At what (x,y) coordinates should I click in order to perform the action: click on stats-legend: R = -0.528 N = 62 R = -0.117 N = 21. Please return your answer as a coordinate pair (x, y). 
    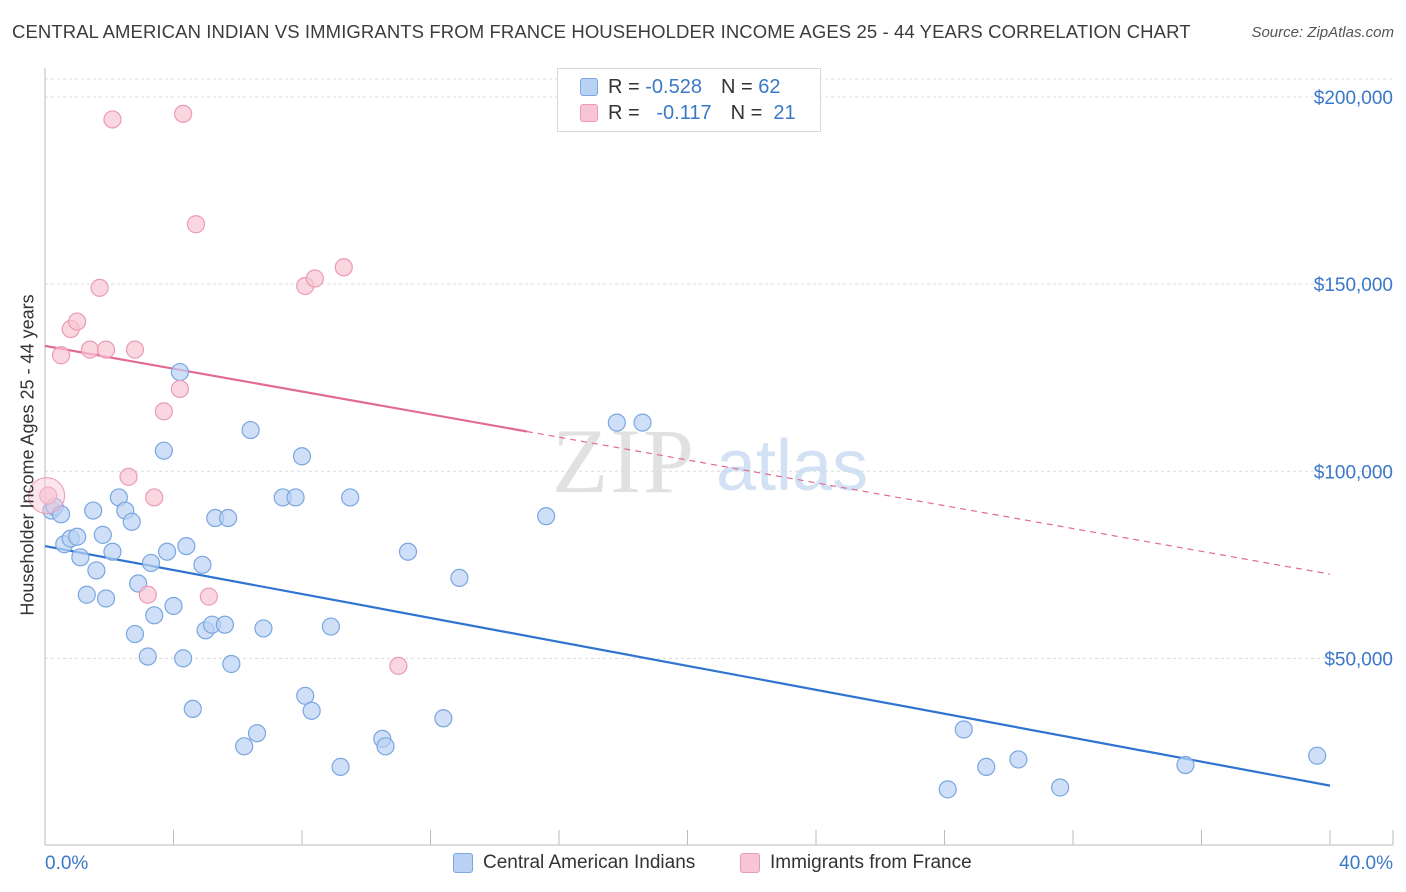
    Looking at the image, I should click on (689, 100).